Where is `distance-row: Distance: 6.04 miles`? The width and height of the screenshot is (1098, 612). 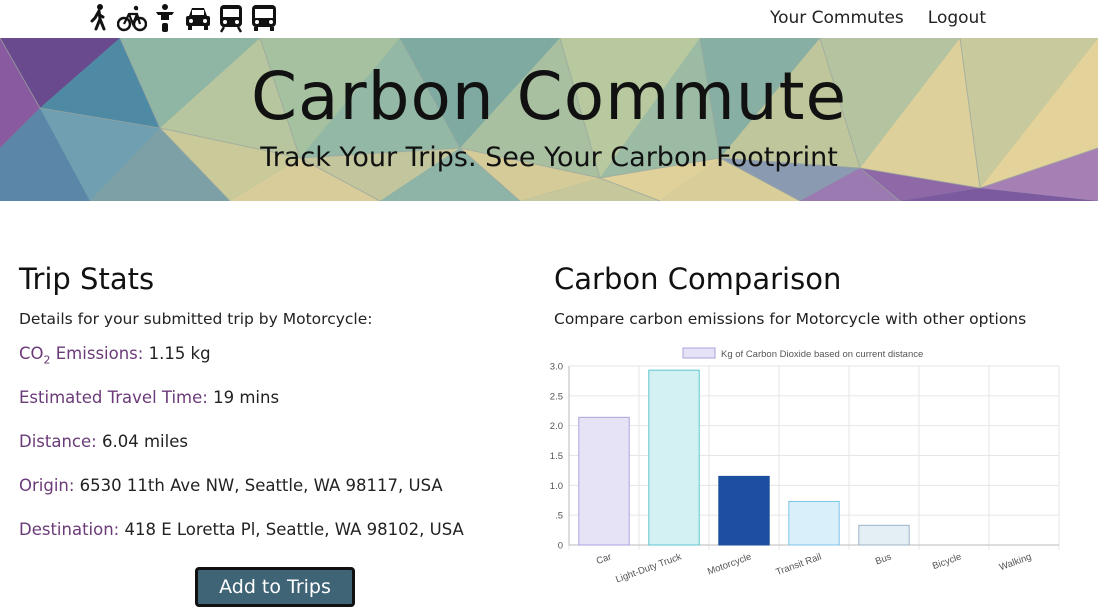
distance-row: Distance: 6.04 miles is located at coordinates (103, 441).